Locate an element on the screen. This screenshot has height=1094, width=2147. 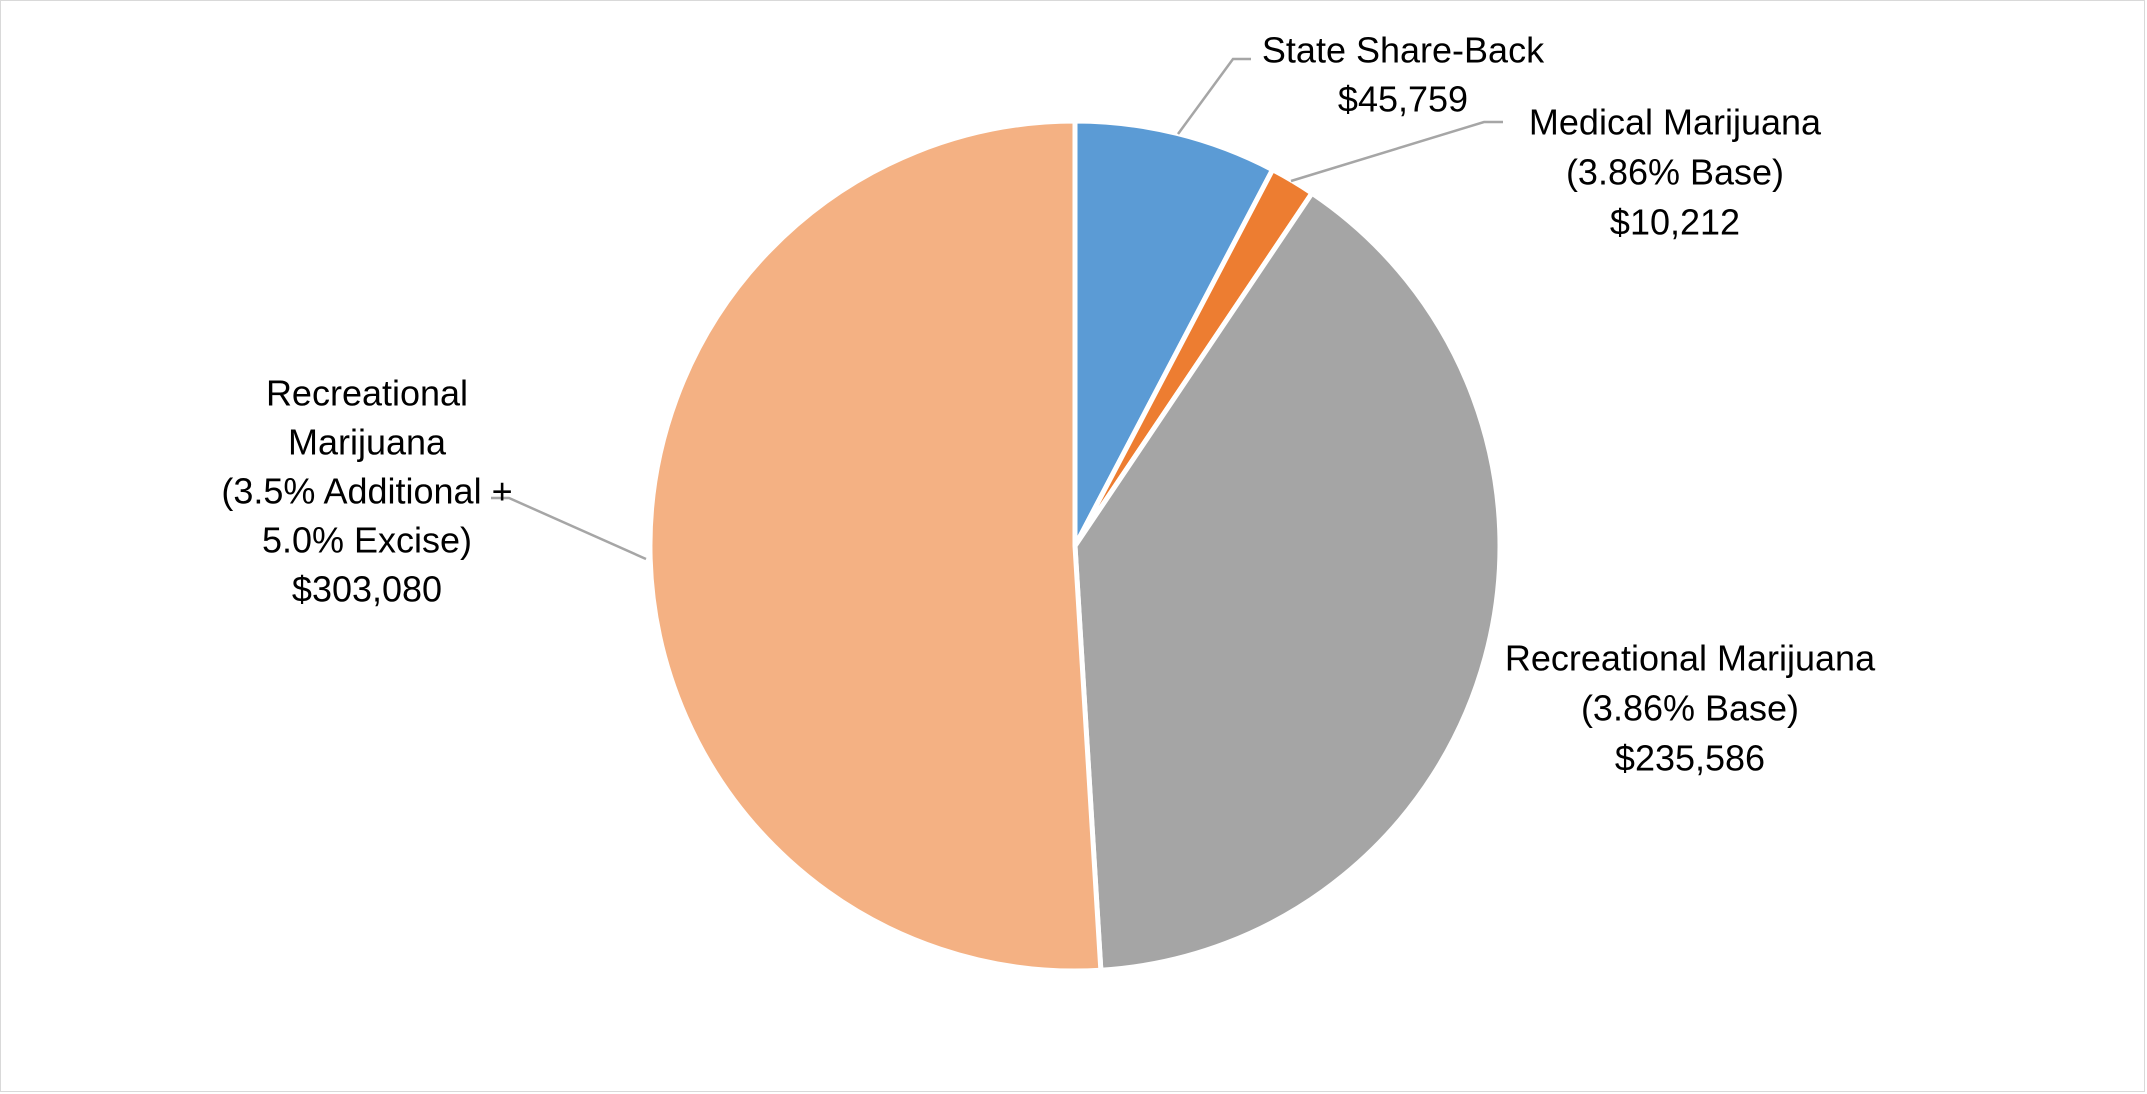
data-label-line: (3.5% Additional + is located at coordinates (366, 490).